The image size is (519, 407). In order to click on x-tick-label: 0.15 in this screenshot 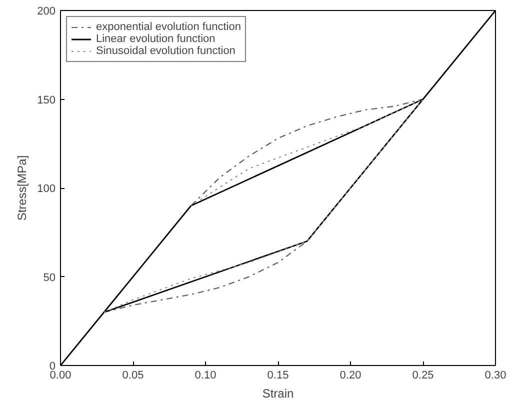, I will do `click(278, 376)`.